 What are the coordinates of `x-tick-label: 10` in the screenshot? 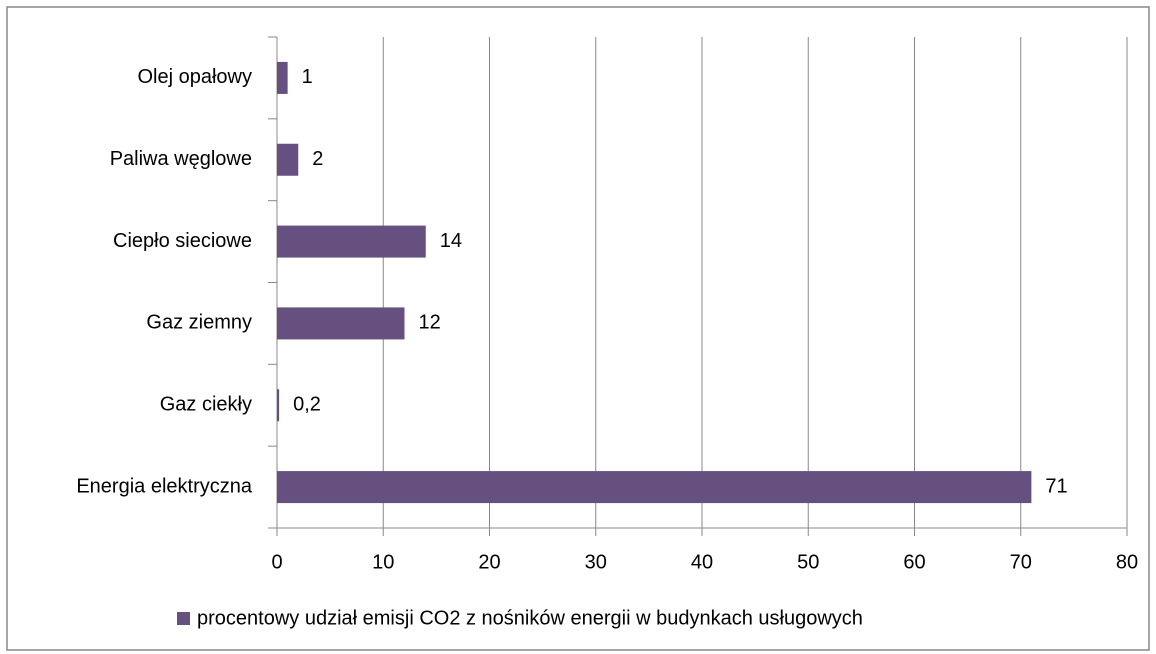 It's located at (383, 562).